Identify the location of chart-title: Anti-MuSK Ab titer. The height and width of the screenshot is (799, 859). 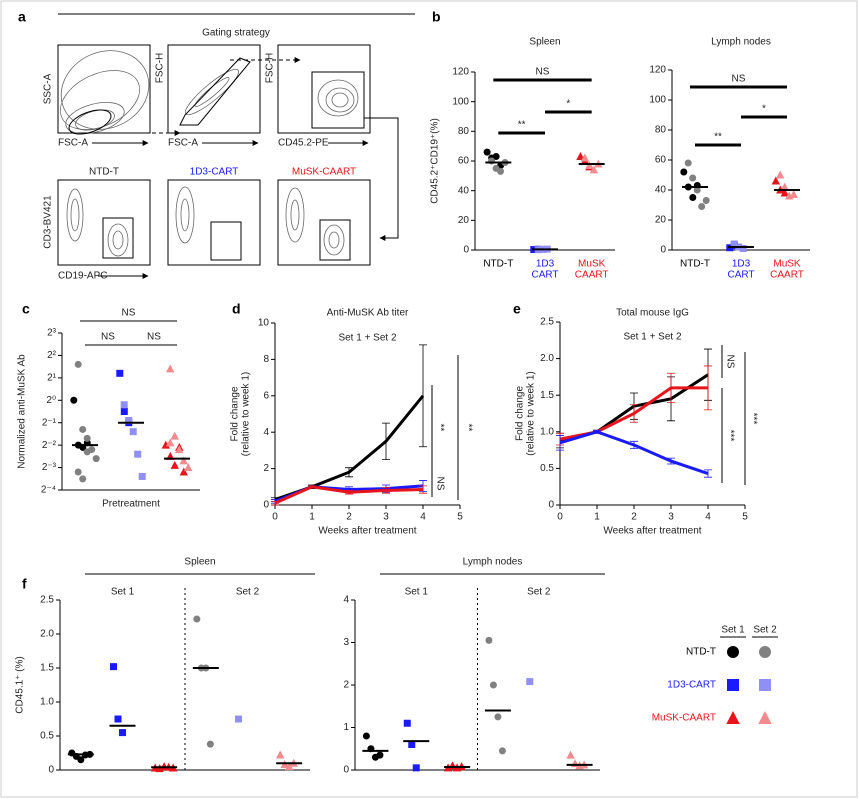
(368, 313).